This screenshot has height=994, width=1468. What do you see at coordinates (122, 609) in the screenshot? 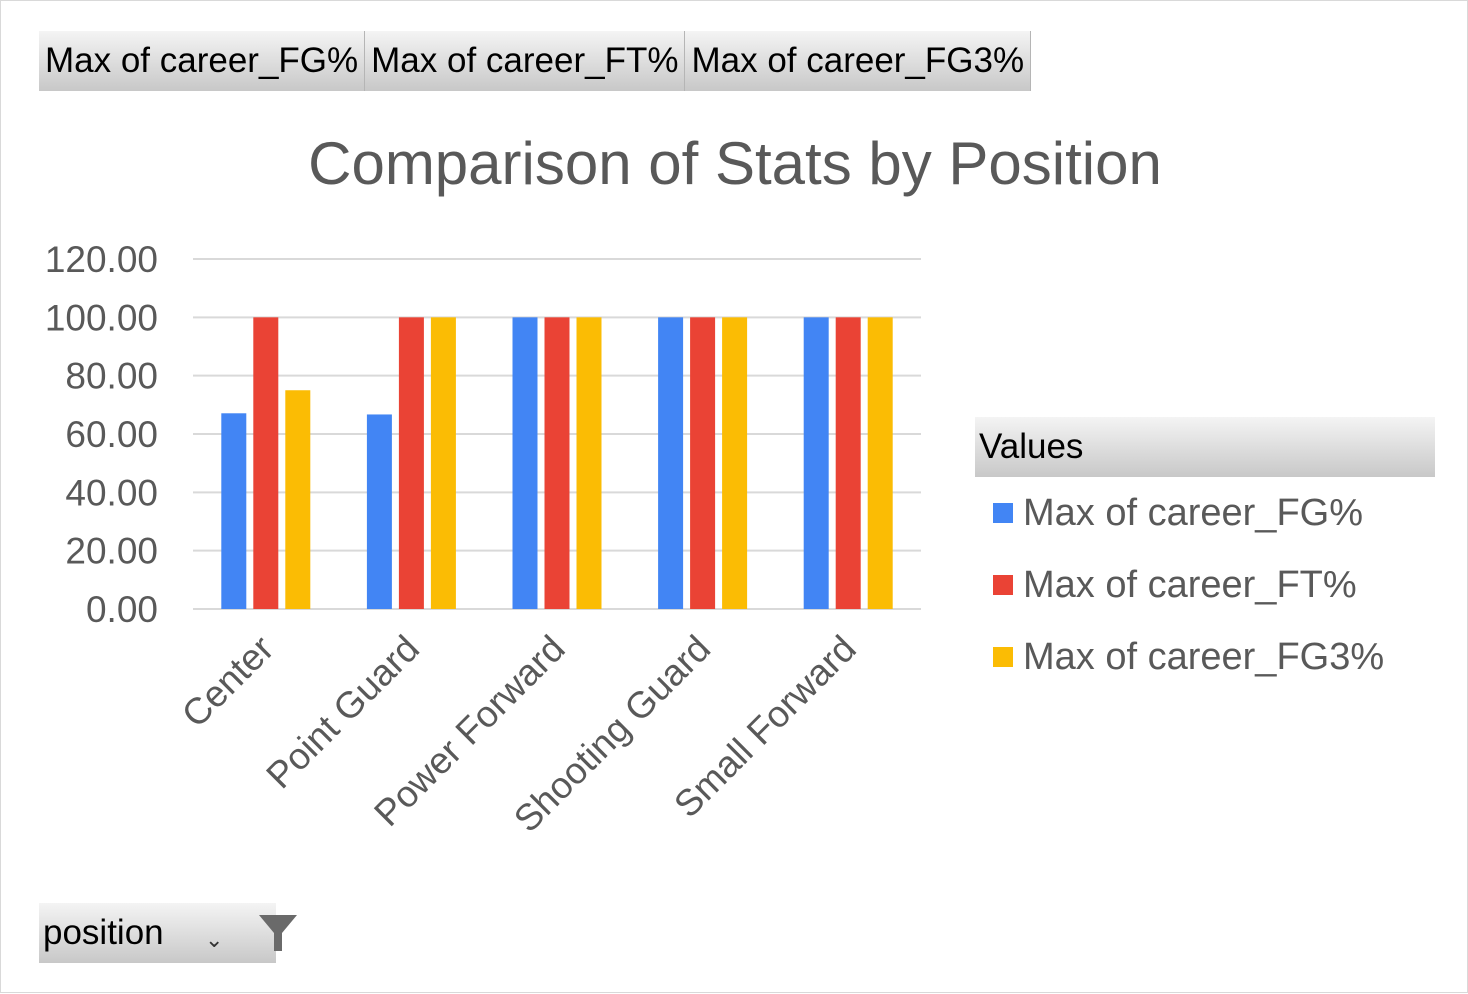
I see `y-tick-label: 0.00` at bounding box center [122, 609].